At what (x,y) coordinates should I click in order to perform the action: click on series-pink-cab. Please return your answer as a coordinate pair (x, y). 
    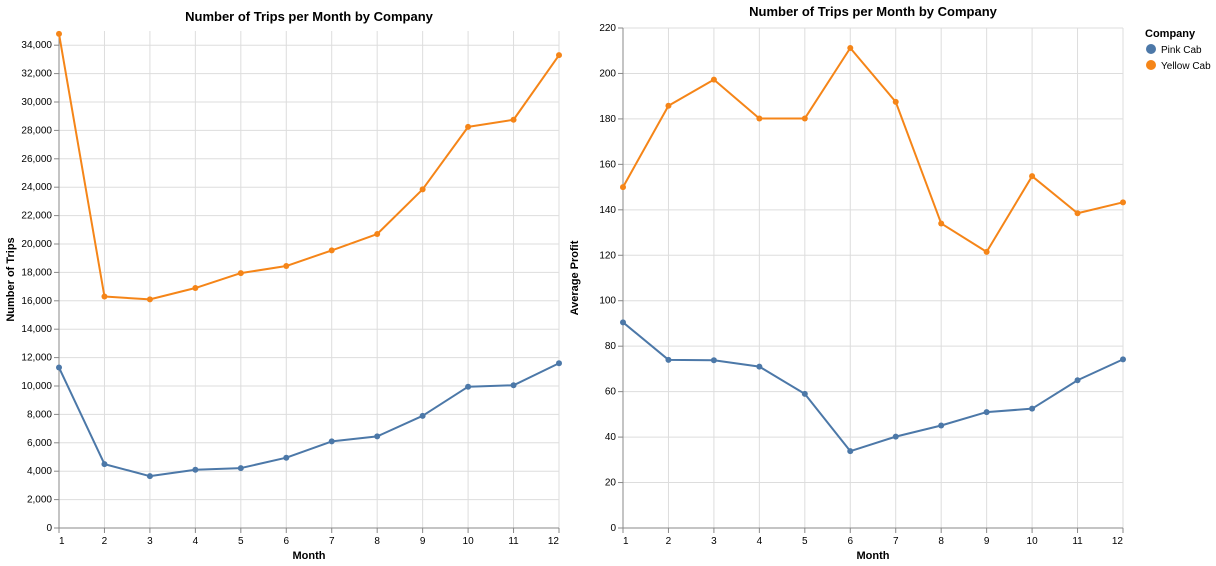
    Looking at the image, I should click on (309, 420).